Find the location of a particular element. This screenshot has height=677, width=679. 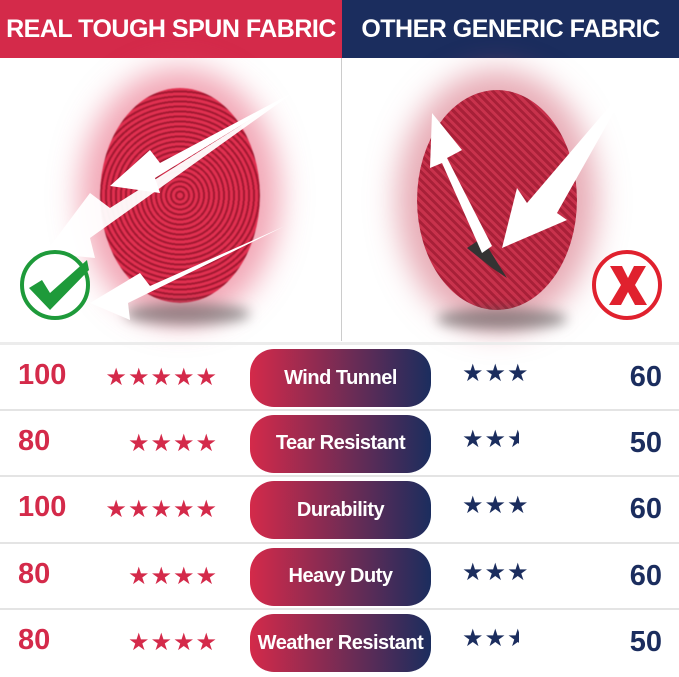

feature-label: Durability is located at coordinates (340, 509).